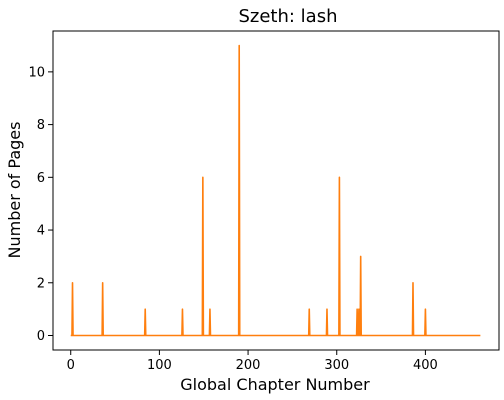  I want to click on y-tick-label: 6, so click(41, 178).